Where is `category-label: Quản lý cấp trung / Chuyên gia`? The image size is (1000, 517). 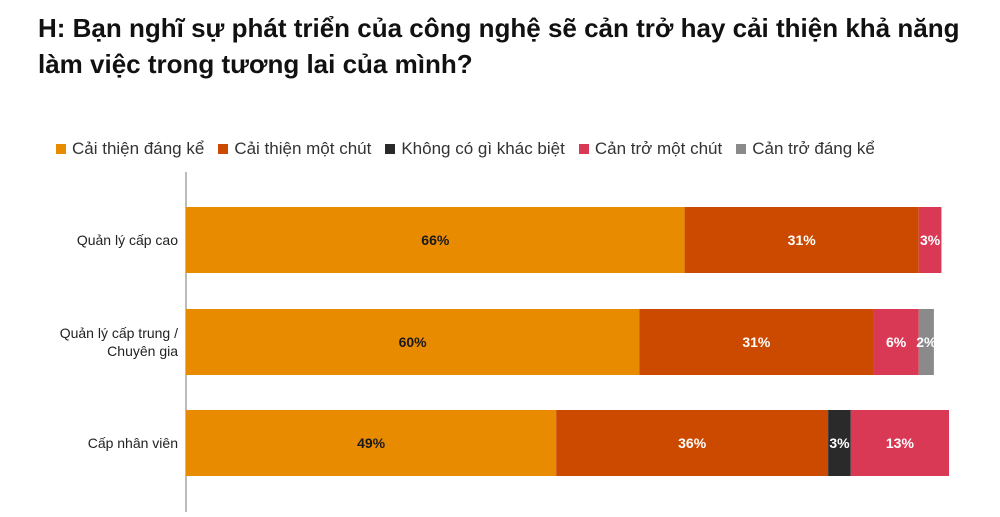 category-label: Quản lý cấp trung / Chuyên gia is located at coordinates (119, 342).